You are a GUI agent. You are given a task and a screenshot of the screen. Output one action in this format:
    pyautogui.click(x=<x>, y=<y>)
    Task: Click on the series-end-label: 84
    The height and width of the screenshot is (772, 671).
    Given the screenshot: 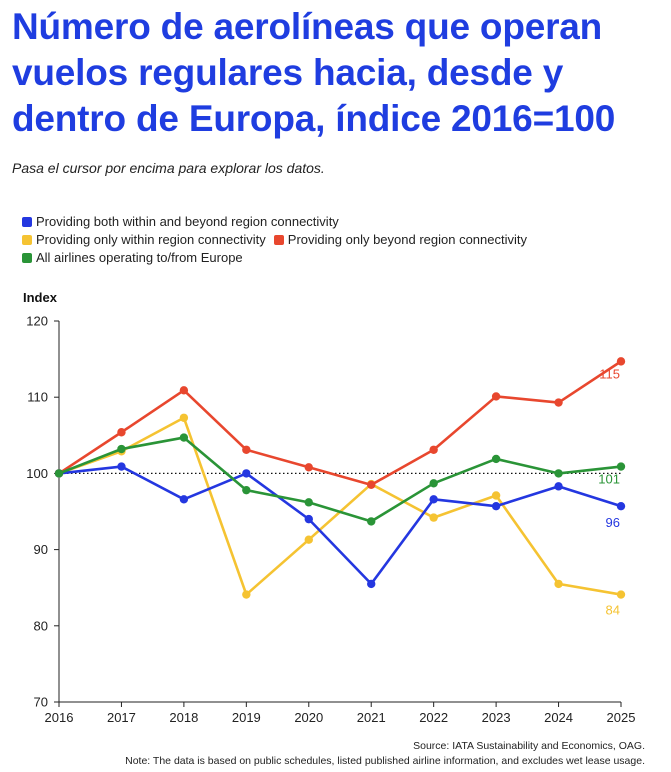 What is the action you would take?
    pyautogui.click(x=613, y=610)
    